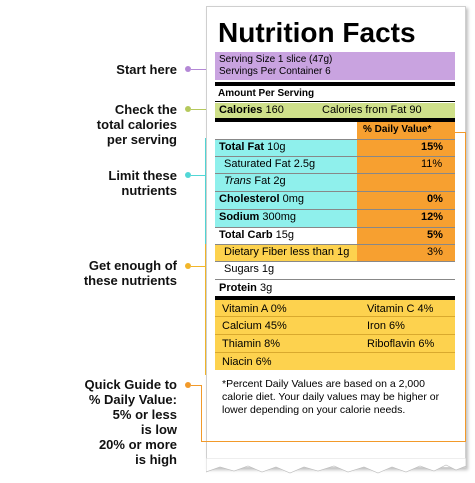 Image resolution: width=475 pixels, height=483 pixels. I want to click on annotation-limit: Limit these nutrients, so click(142, 183).